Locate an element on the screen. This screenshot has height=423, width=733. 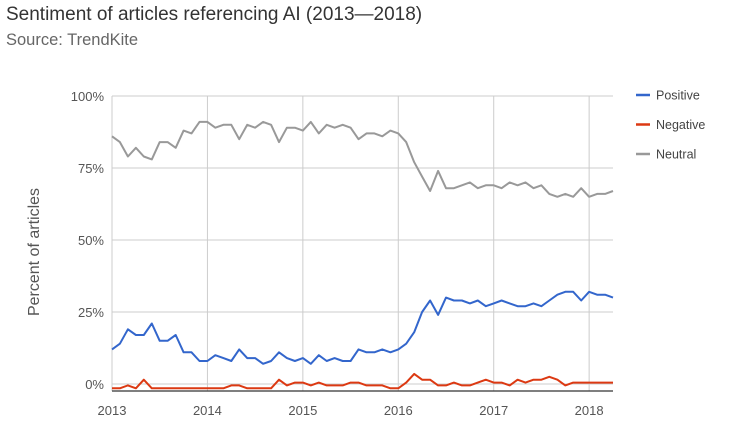
x-tick-label: 2017 is located at coordinates (493, 410).